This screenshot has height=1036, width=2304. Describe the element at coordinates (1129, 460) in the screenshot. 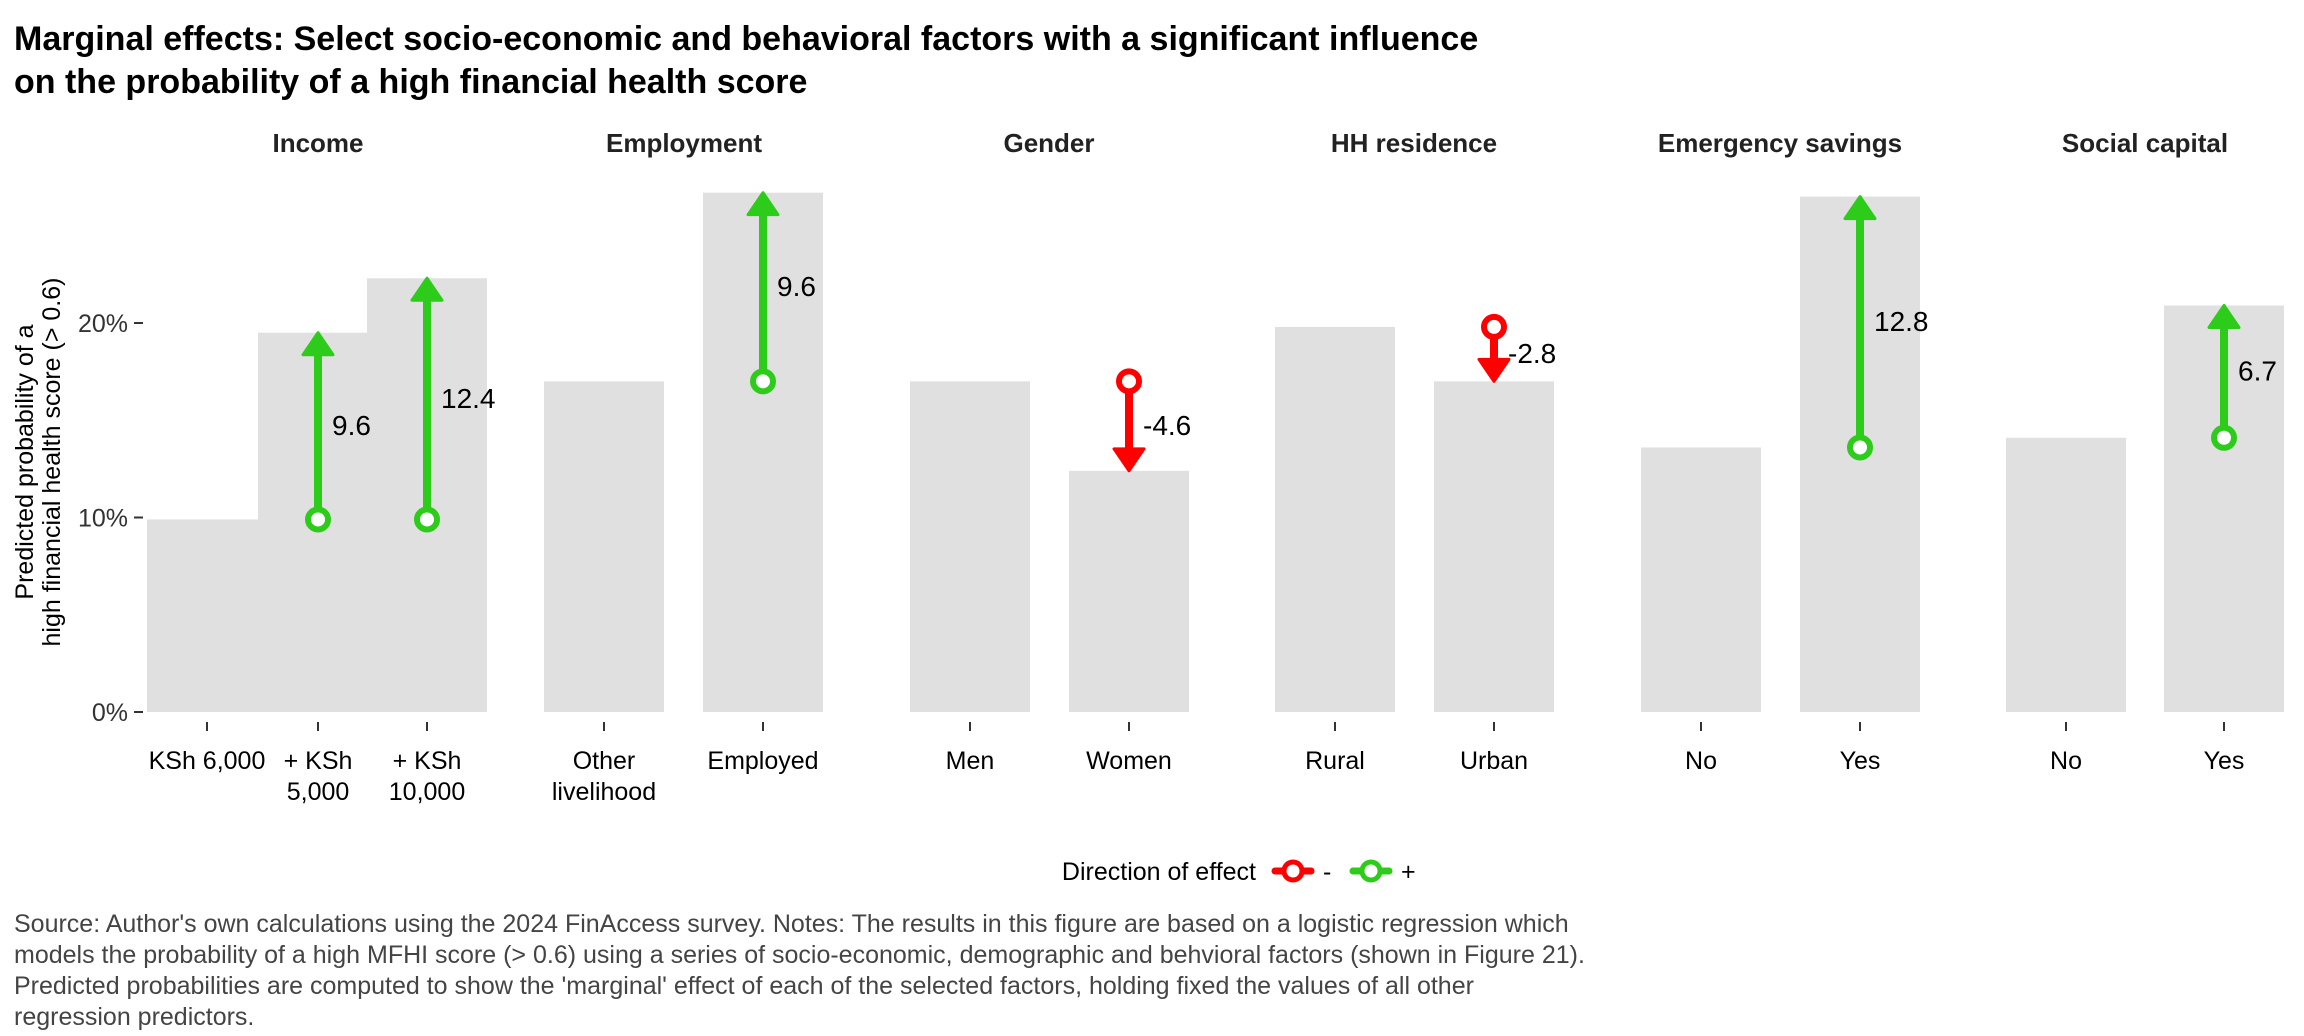

I see `effect-arrow-2-0-head` at that location.